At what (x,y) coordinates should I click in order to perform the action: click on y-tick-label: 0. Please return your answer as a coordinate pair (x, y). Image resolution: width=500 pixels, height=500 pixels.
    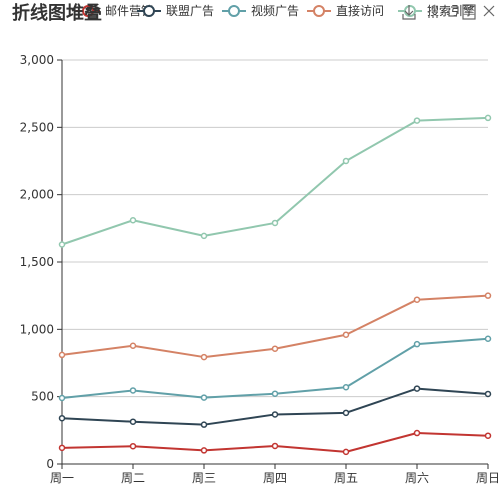
    Looking at the image, I should click on (50, 464).